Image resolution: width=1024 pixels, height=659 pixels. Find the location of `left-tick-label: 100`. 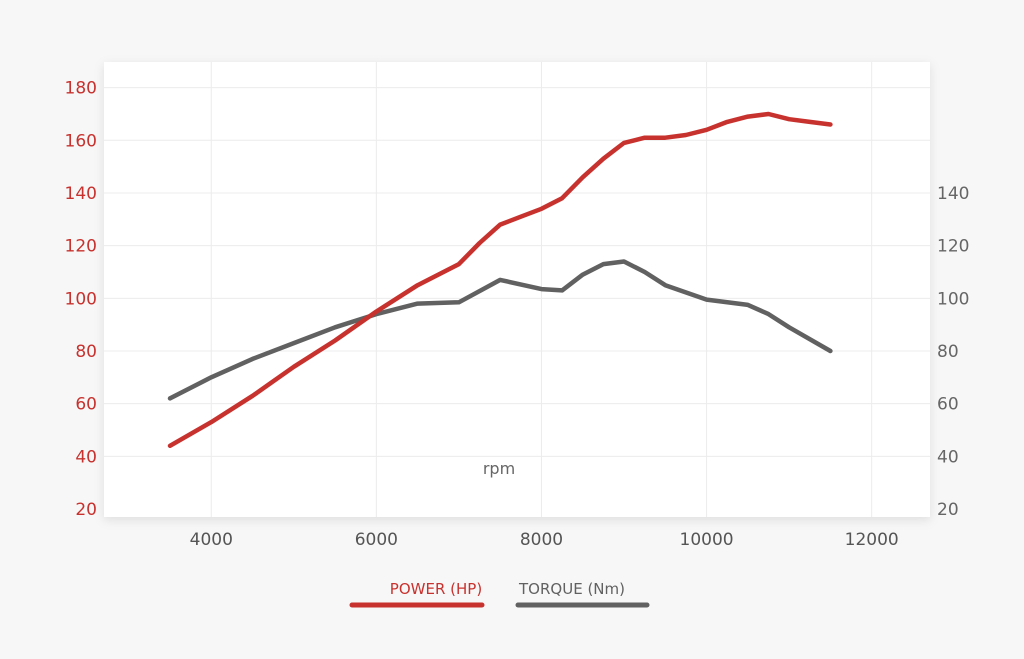

left-tick-label: 100 is located at coordinates (81, 299).